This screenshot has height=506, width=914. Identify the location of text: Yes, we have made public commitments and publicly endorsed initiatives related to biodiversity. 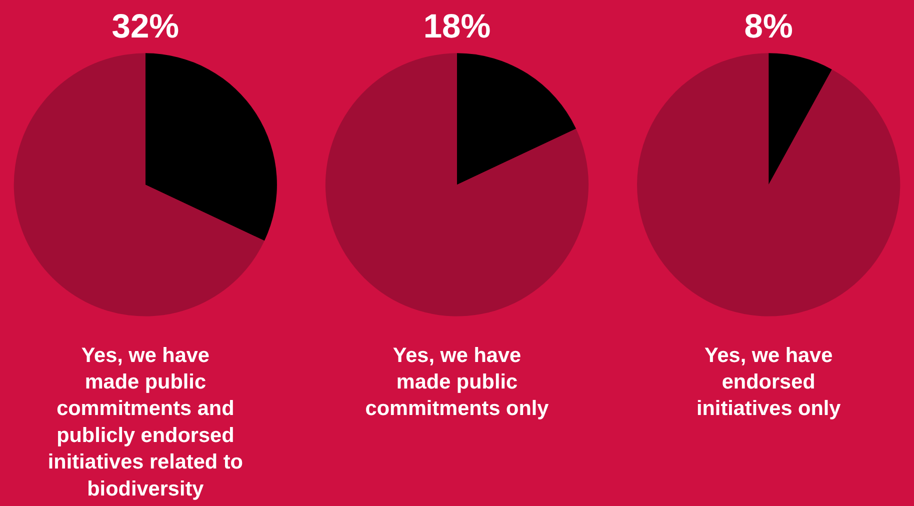
(145, 422).